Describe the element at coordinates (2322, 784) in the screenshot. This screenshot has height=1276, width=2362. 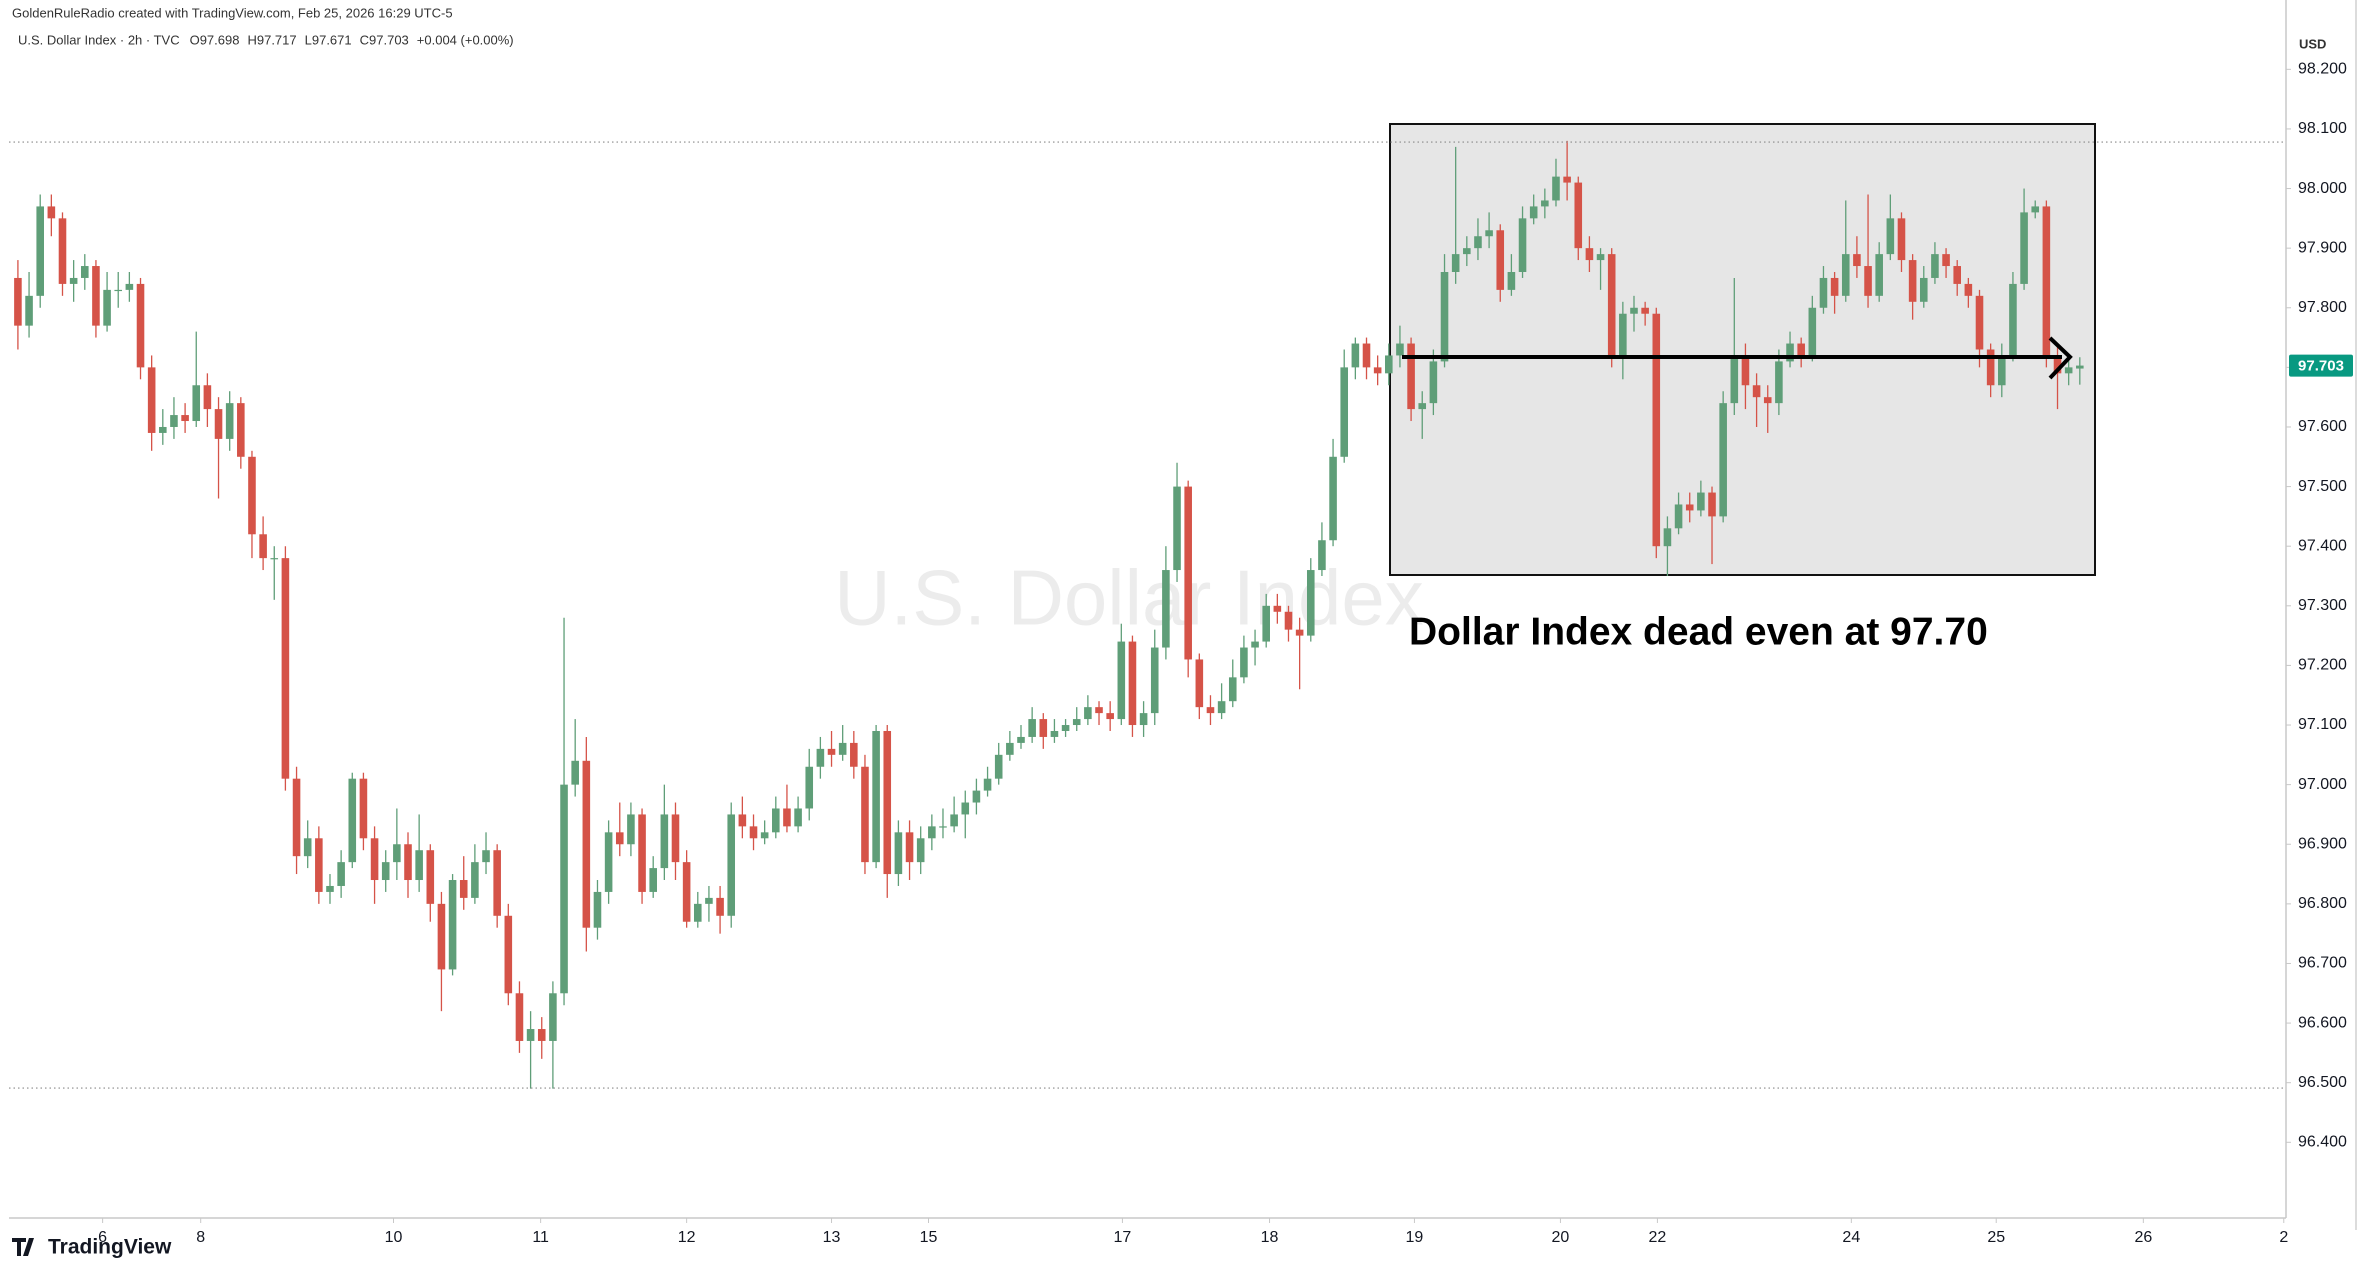
I see `y-tick-label: 97.000` at that location.